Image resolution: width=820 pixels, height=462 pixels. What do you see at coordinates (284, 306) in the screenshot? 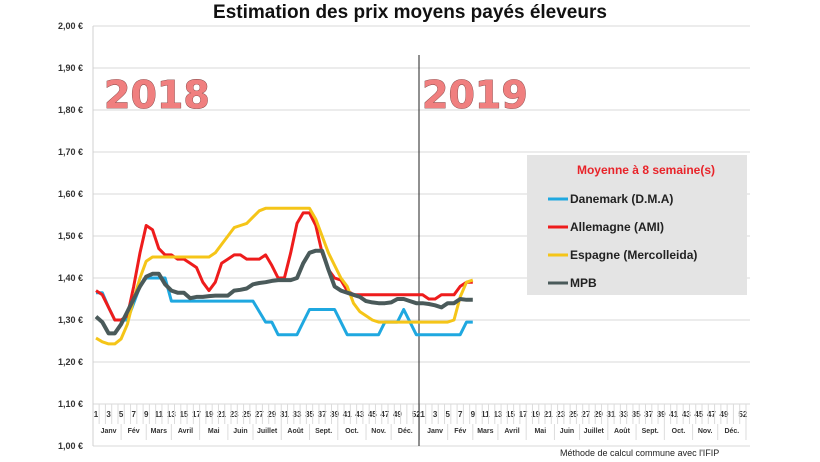
I see `series-line-danemark-d-m-a-` at bounding box center [284, 306].